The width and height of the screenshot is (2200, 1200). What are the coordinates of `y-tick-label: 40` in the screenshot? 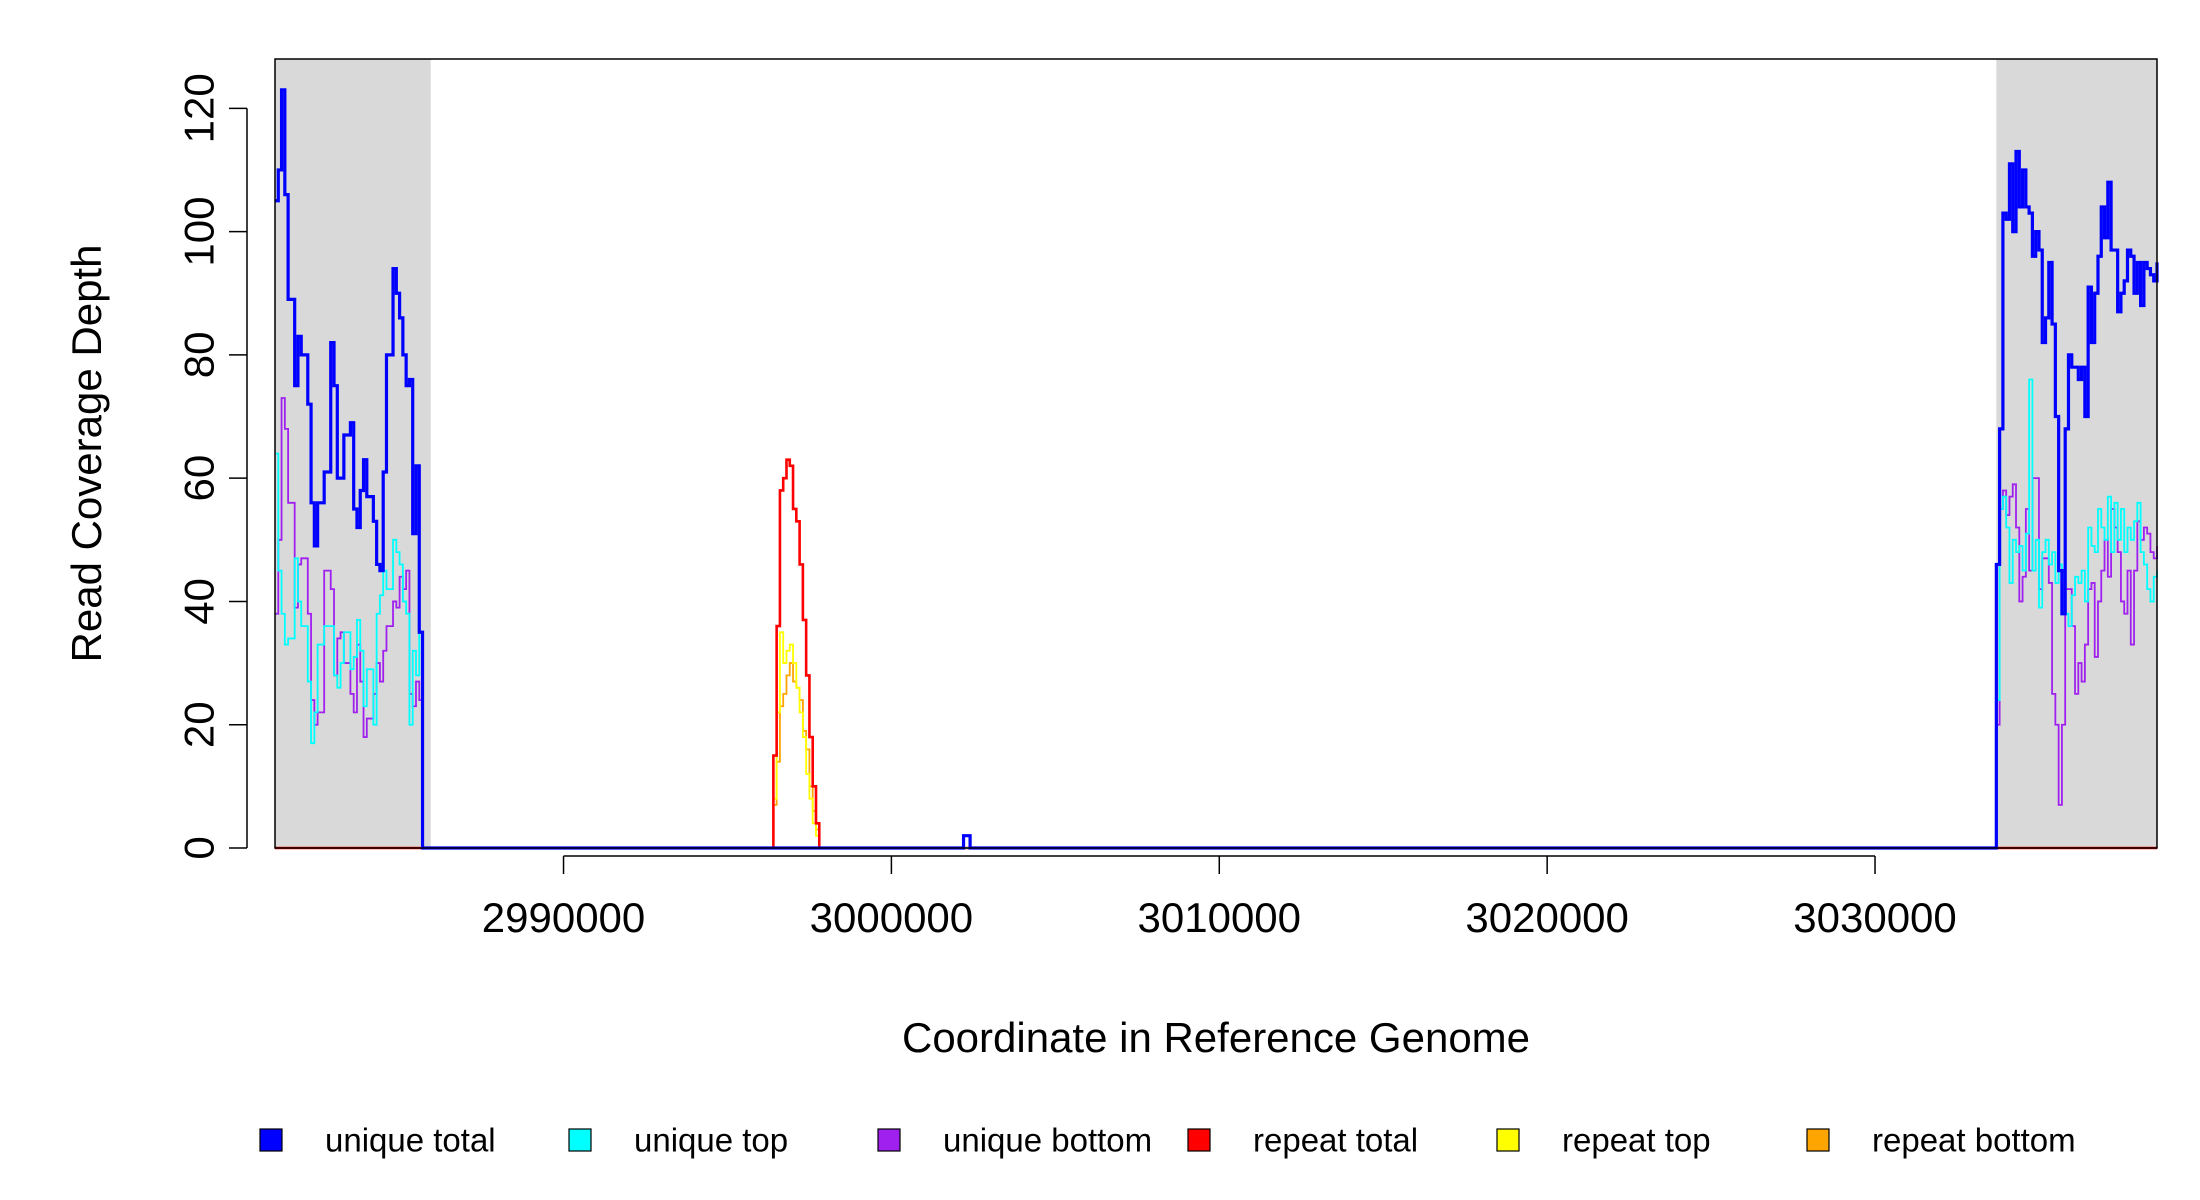 It's located at (199, 601).